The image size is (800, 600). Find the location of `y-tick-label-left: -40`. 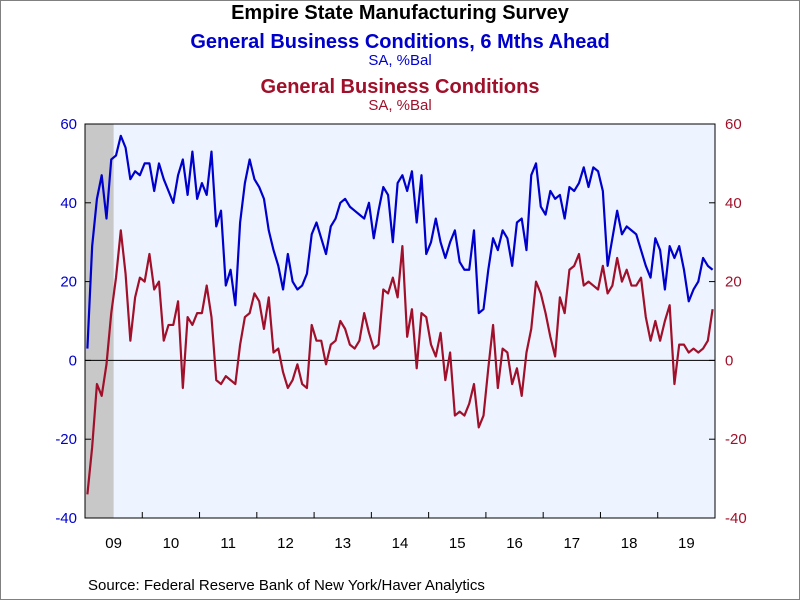

y-tick-label-left: -40 is located at coordinates (66, 518).